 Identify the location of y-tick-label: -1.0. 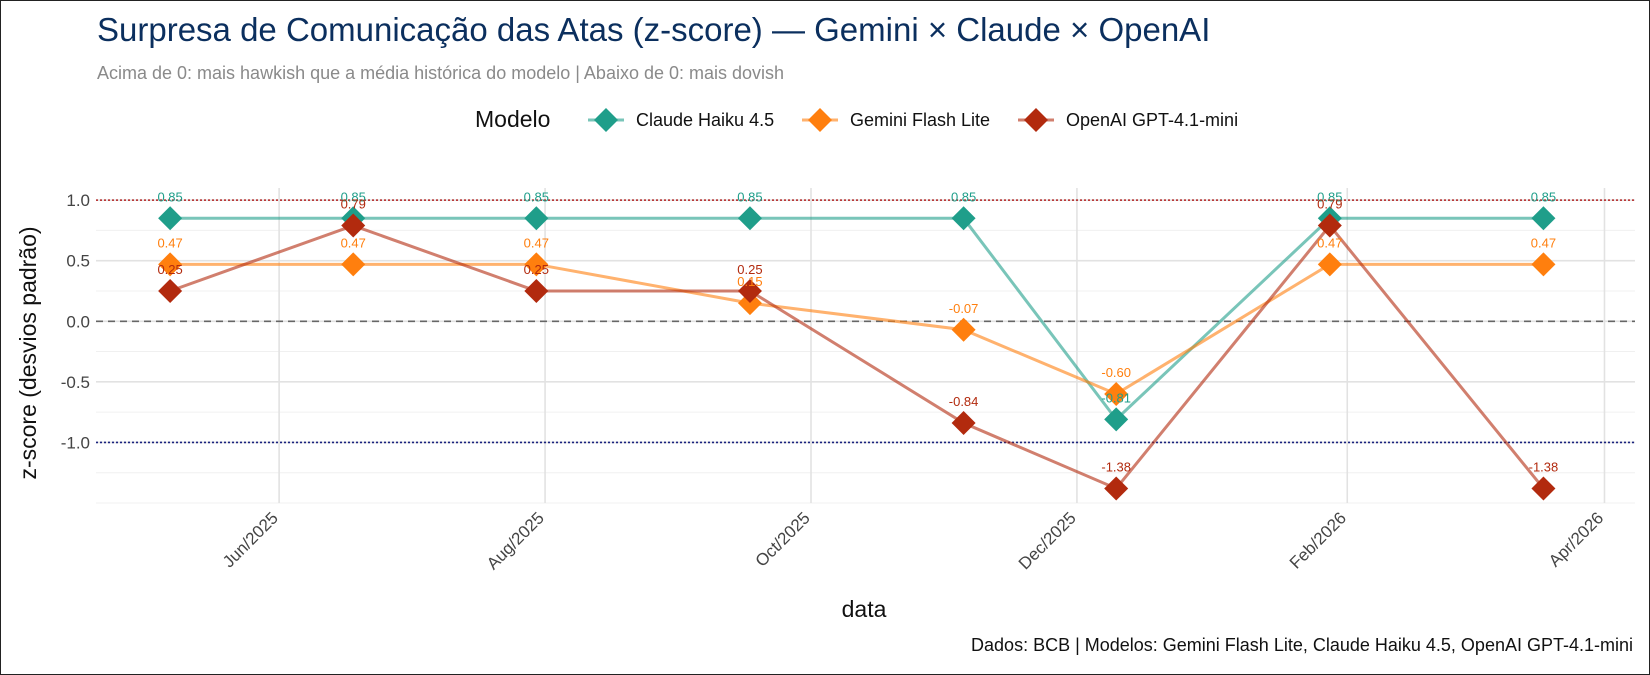
(75, 442).